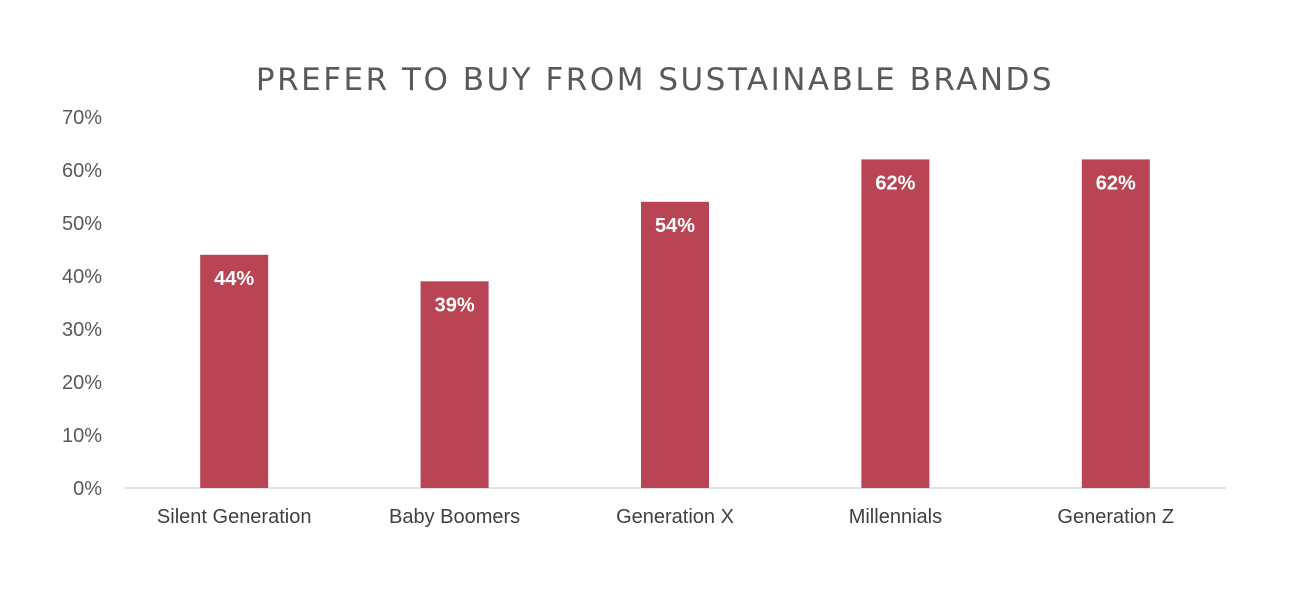 This screenshot has height=592, width=1290. I want to click on bar-data-label: 39%, so click(455, 305).